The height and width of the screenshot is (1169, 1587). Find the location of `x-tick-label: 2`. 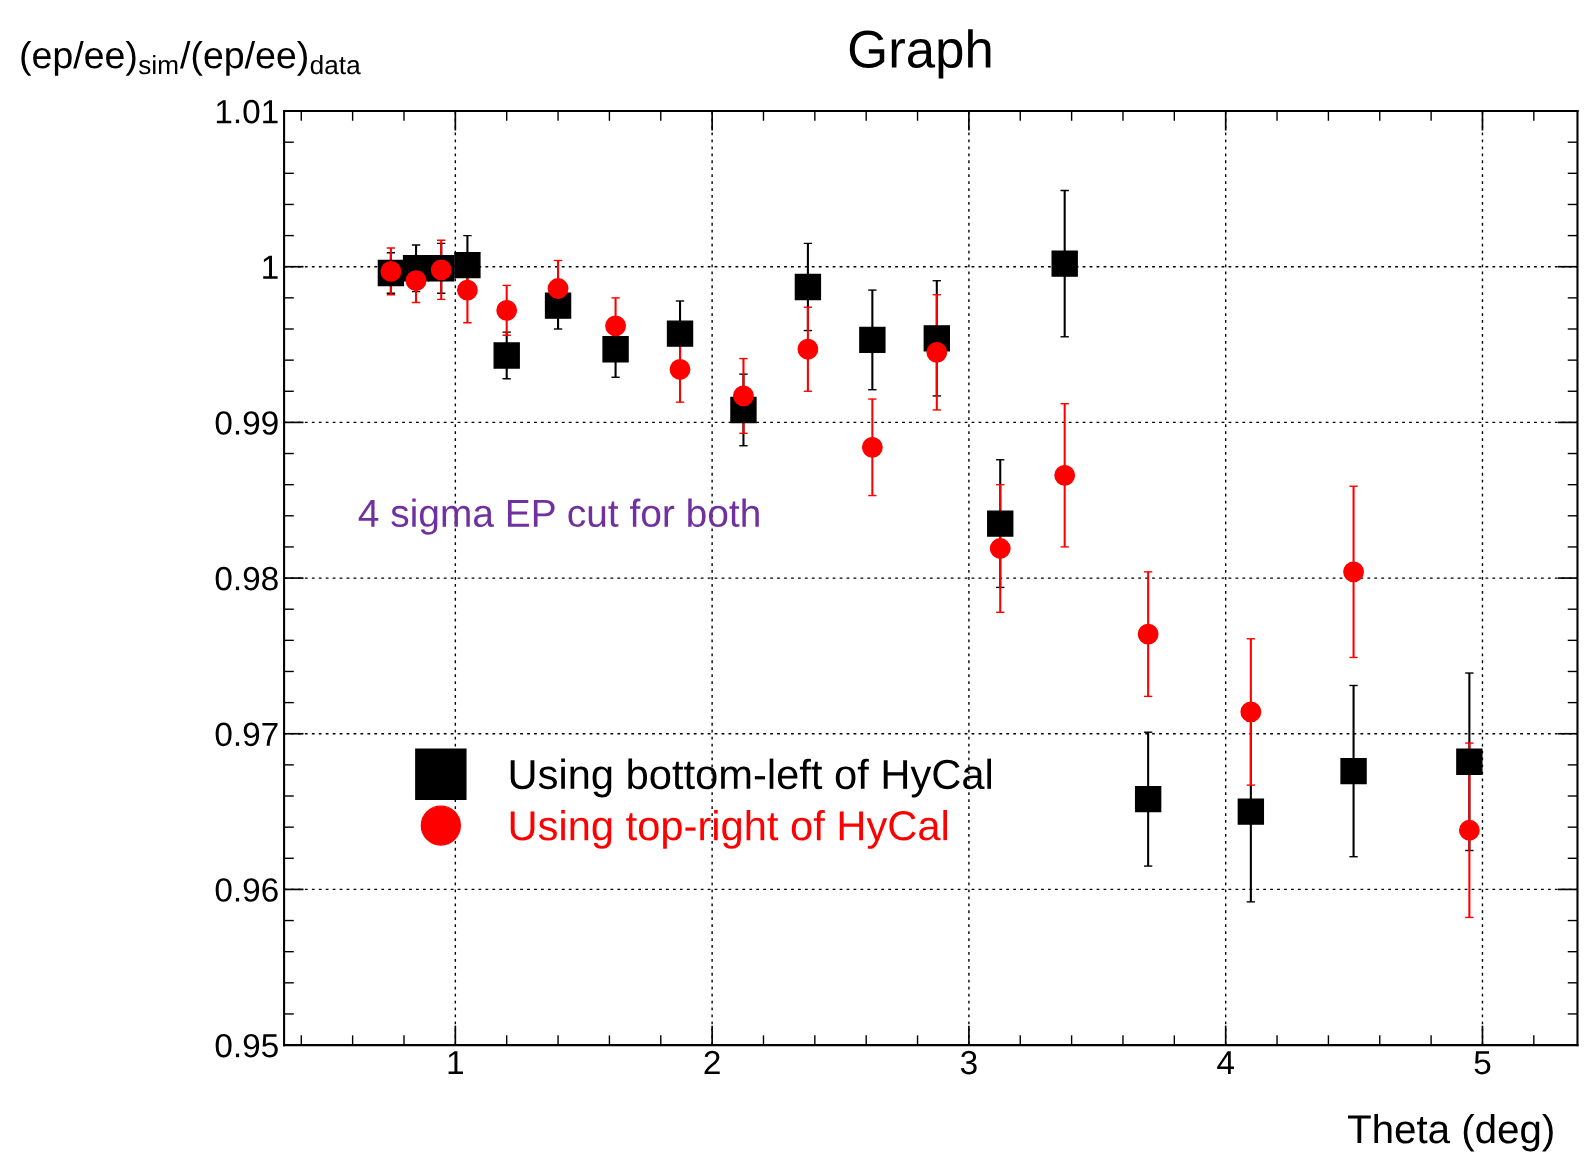

x-tick-label: 2 is located at coordinates (712, 1062).